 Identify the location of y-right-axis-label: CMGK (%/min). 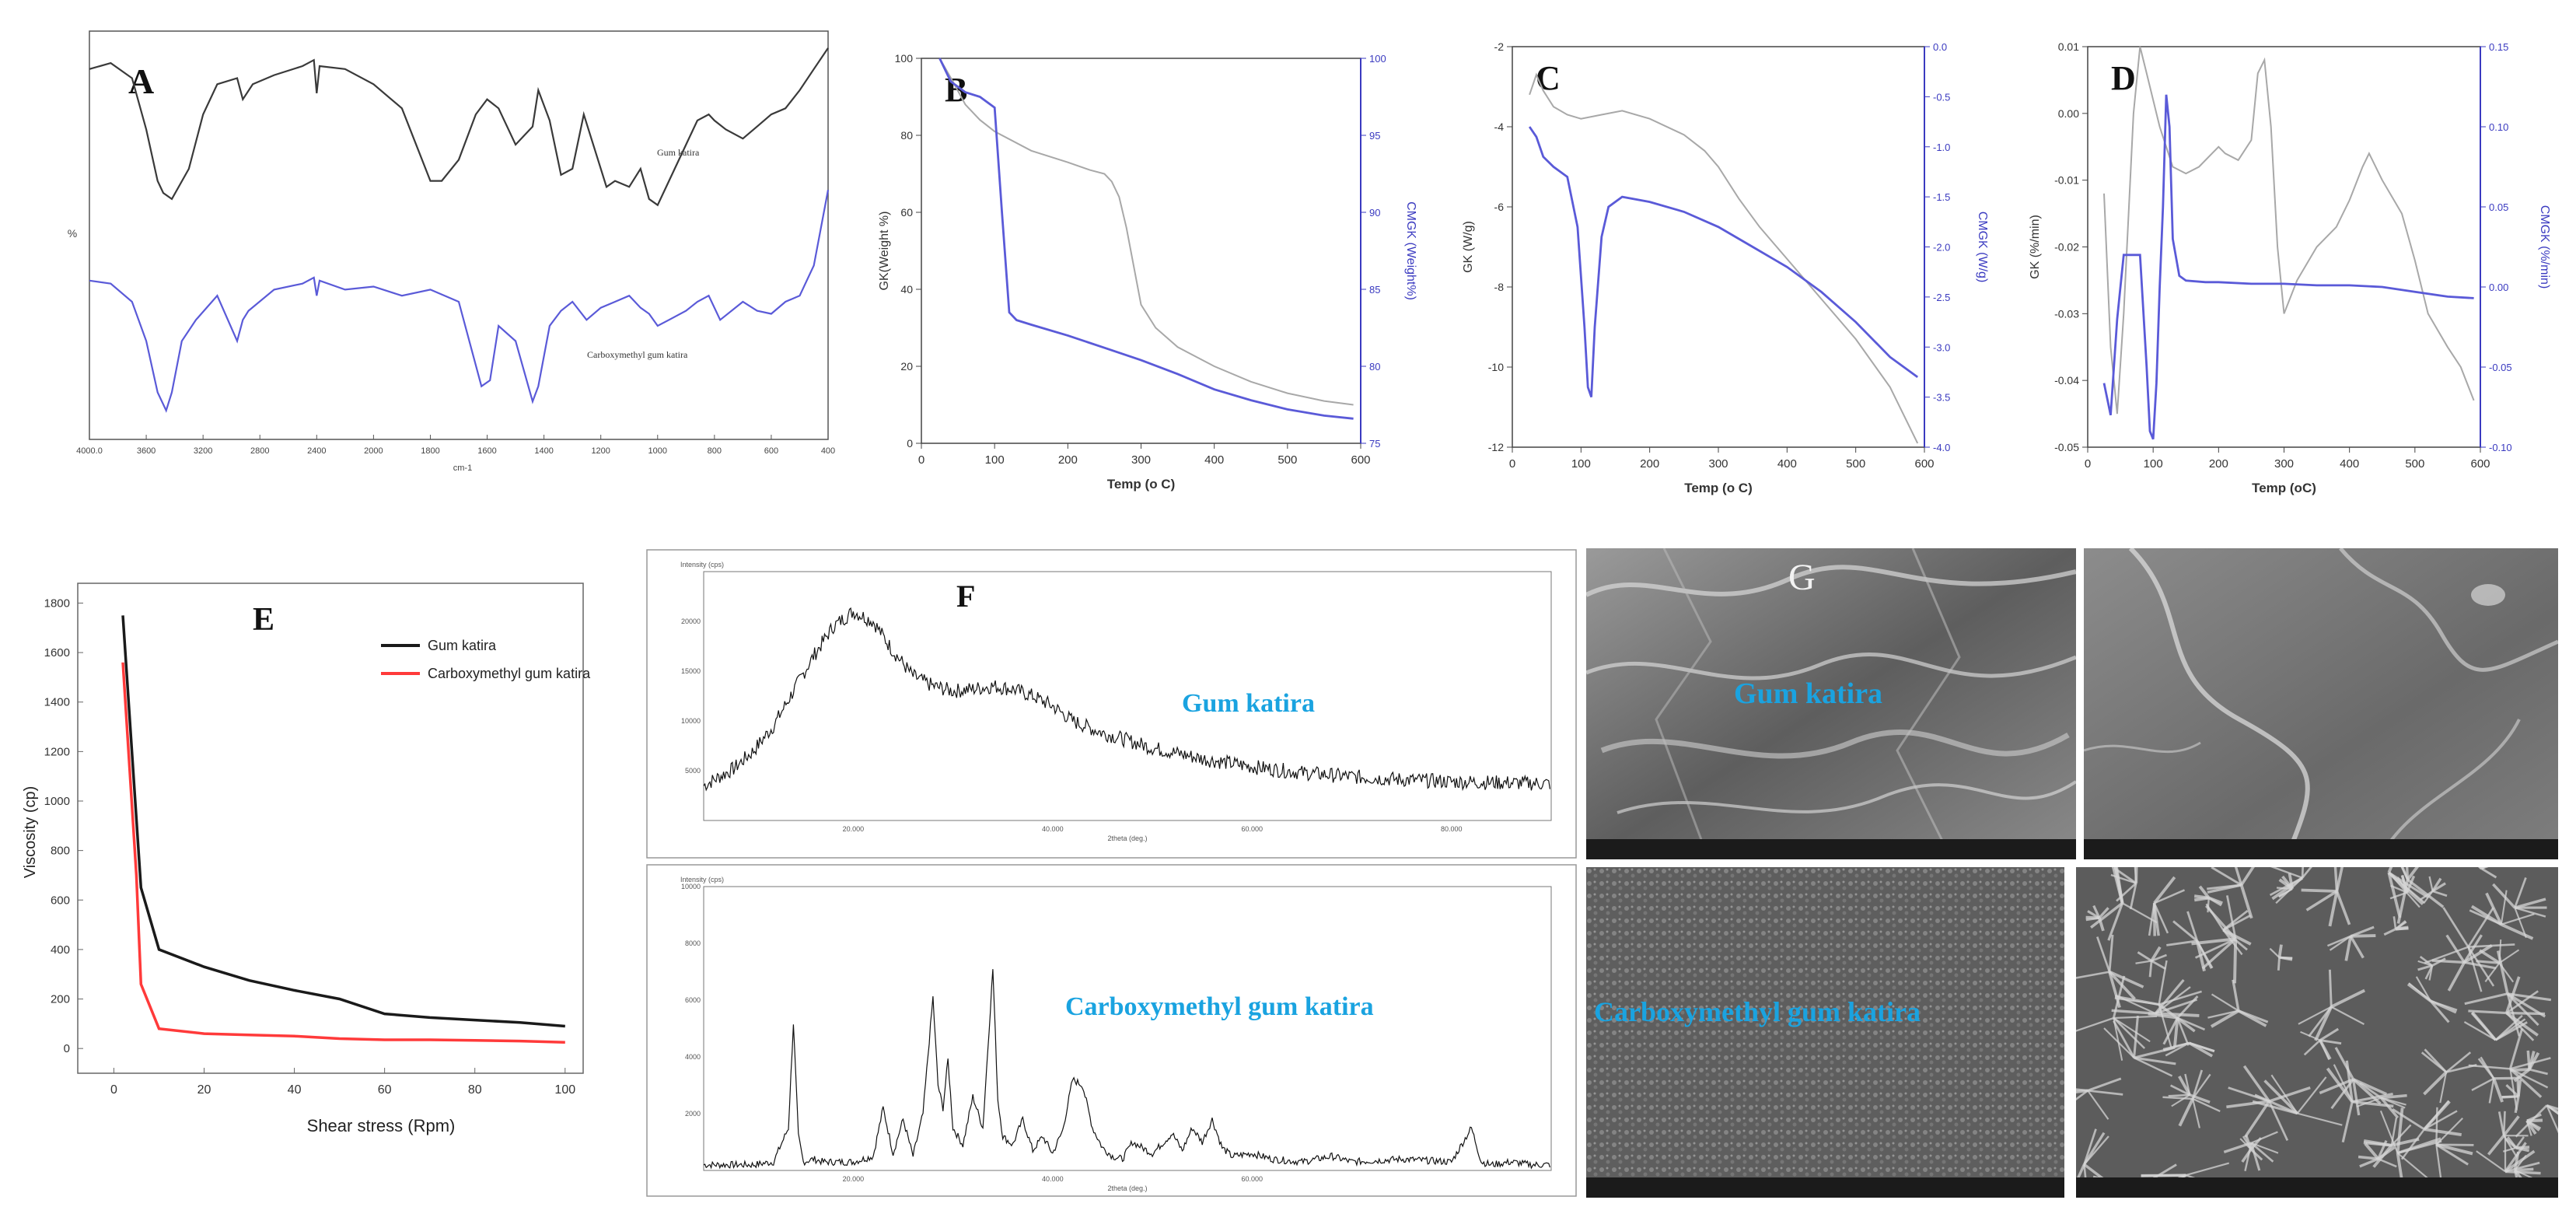
(2544, 247).